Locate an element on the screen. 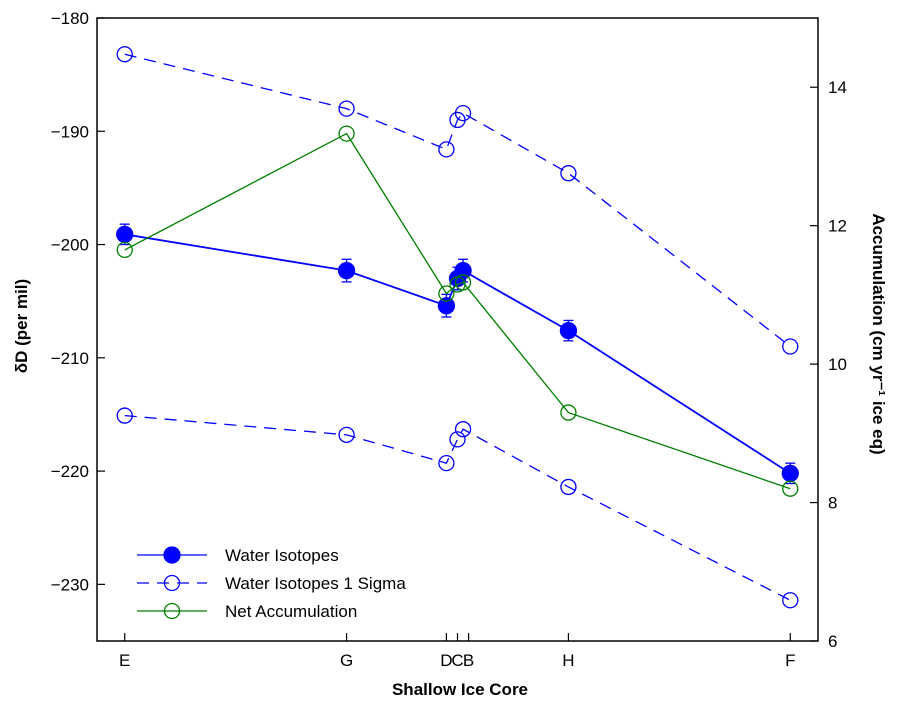 The height and width of the screenshot is (701, 900). legend-label: Net Accumulation is located at coordinates (291, 611).